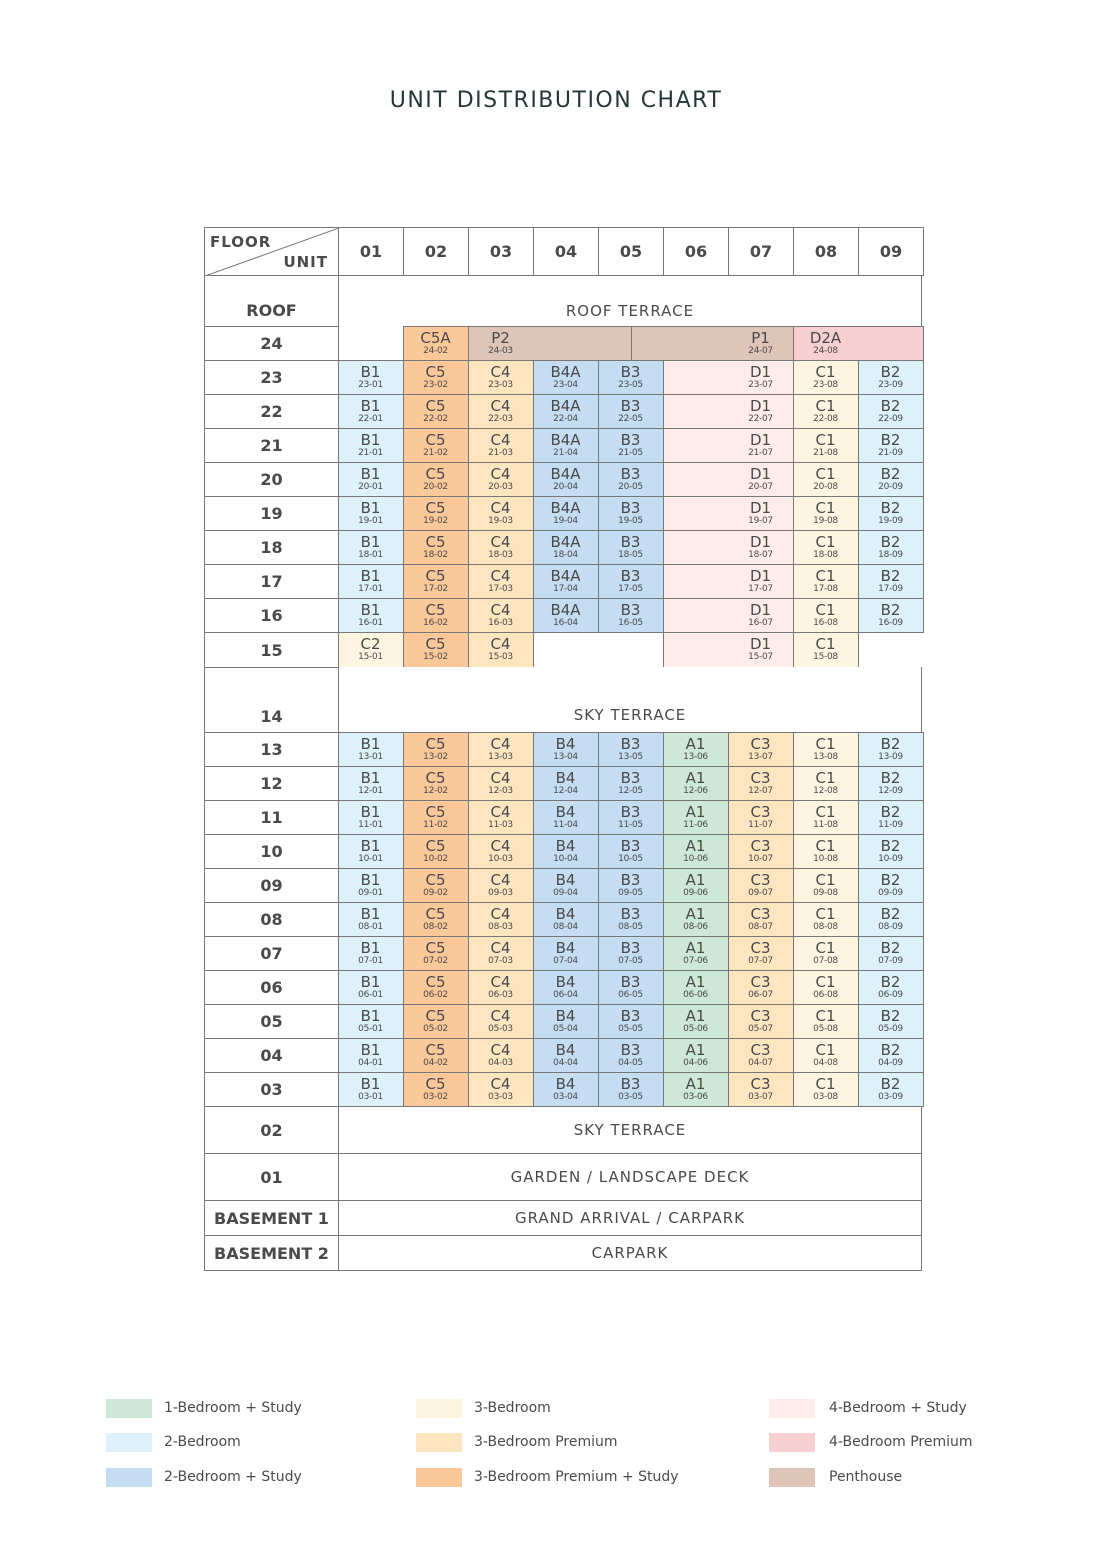 Image resolution: width=1112 pixels, height=1549 pixels. Describe the element at coordinates (631, 615) in the screenshot. I see `unit-cell: B3 16-05` at that location.